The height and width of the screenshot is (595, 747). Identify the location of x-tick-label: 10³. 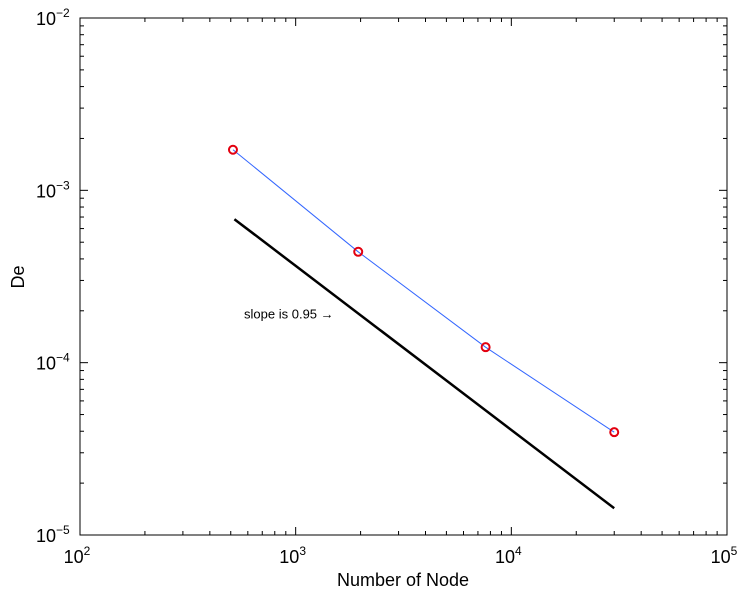
(292, 555).